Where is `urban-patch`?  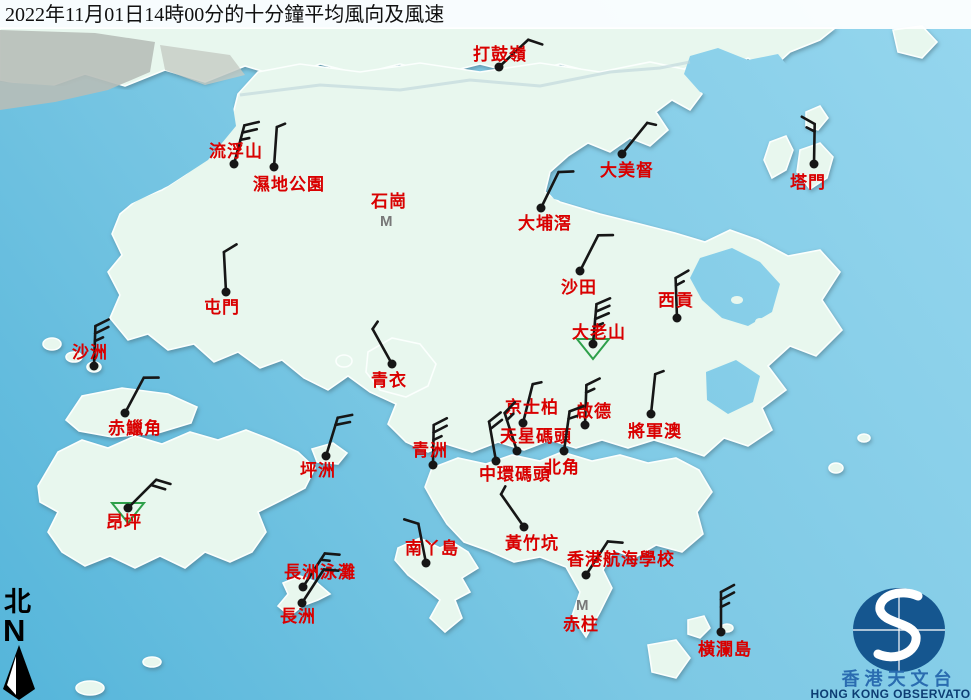 urban-patch is located at coordinates (202, 65).